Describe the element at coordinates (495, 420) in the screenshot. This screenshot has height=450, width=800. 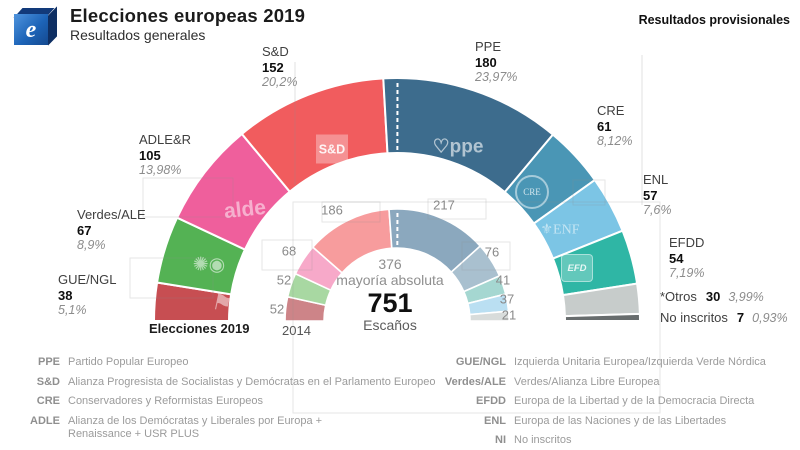
I see `legend-abbr: ENL` at that location.